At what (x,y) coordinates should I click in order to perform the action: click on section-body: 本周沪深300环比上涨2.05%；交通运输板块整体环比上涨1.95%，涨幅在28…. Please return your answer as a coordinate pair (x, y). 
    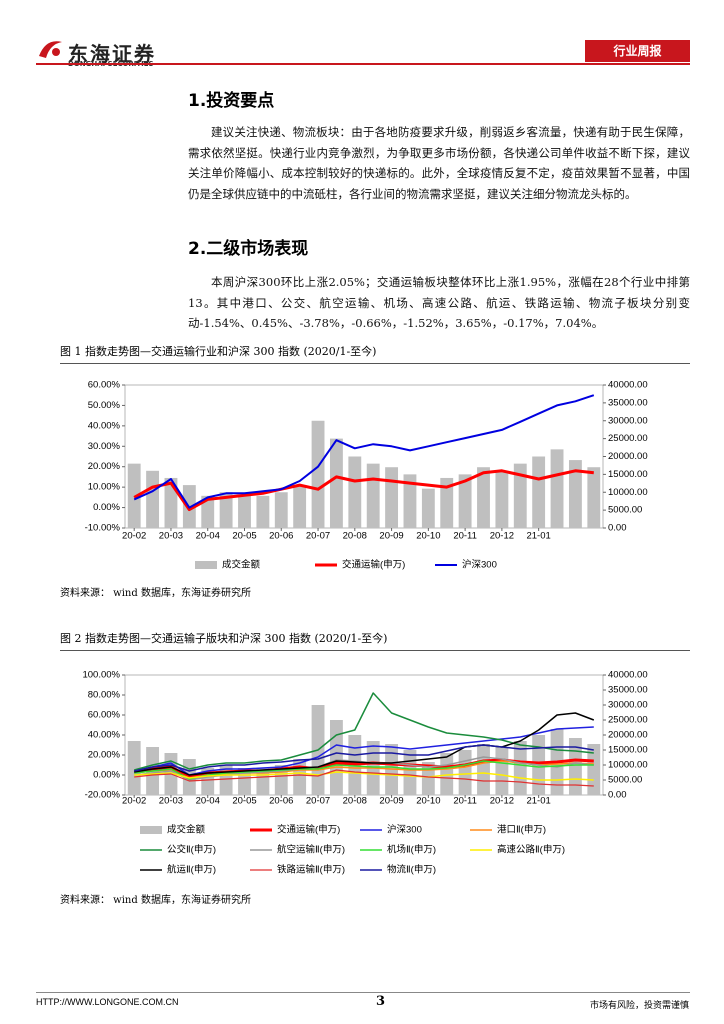
    Looking at the image, I should click on (439, 302).